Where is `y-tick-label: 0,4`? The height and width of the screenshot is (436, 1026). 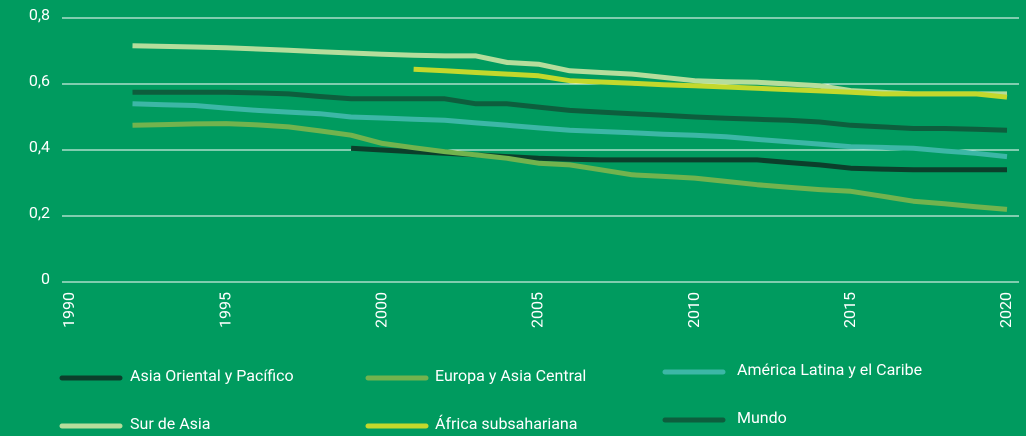 y-tick-label: 0,4 is located at coordinates (39, 146).